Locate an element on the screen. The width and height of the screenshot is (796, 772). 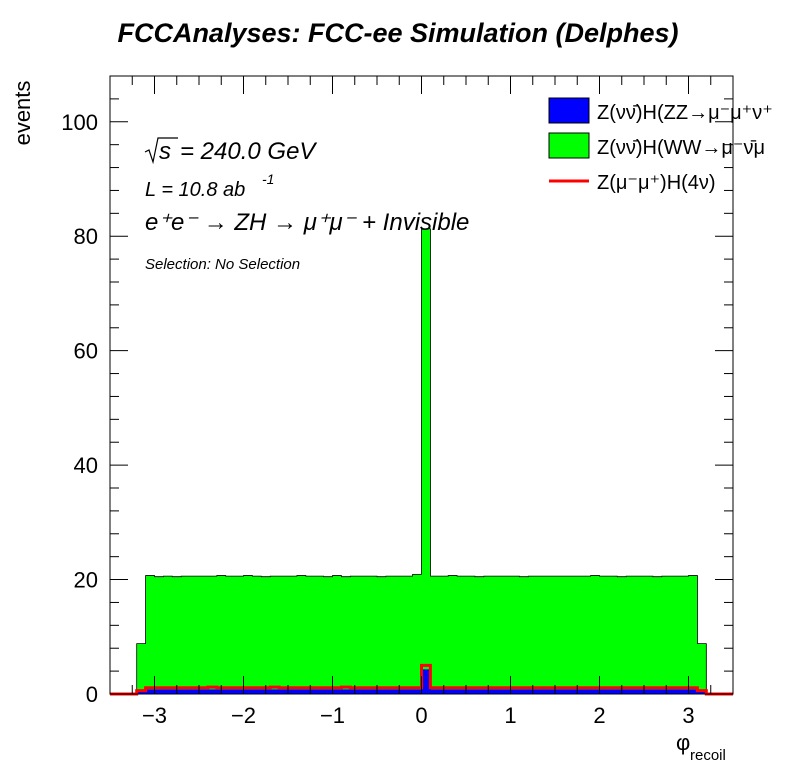
luminosity-label: L = 10.8 ab is located at coordinates (195, 190).